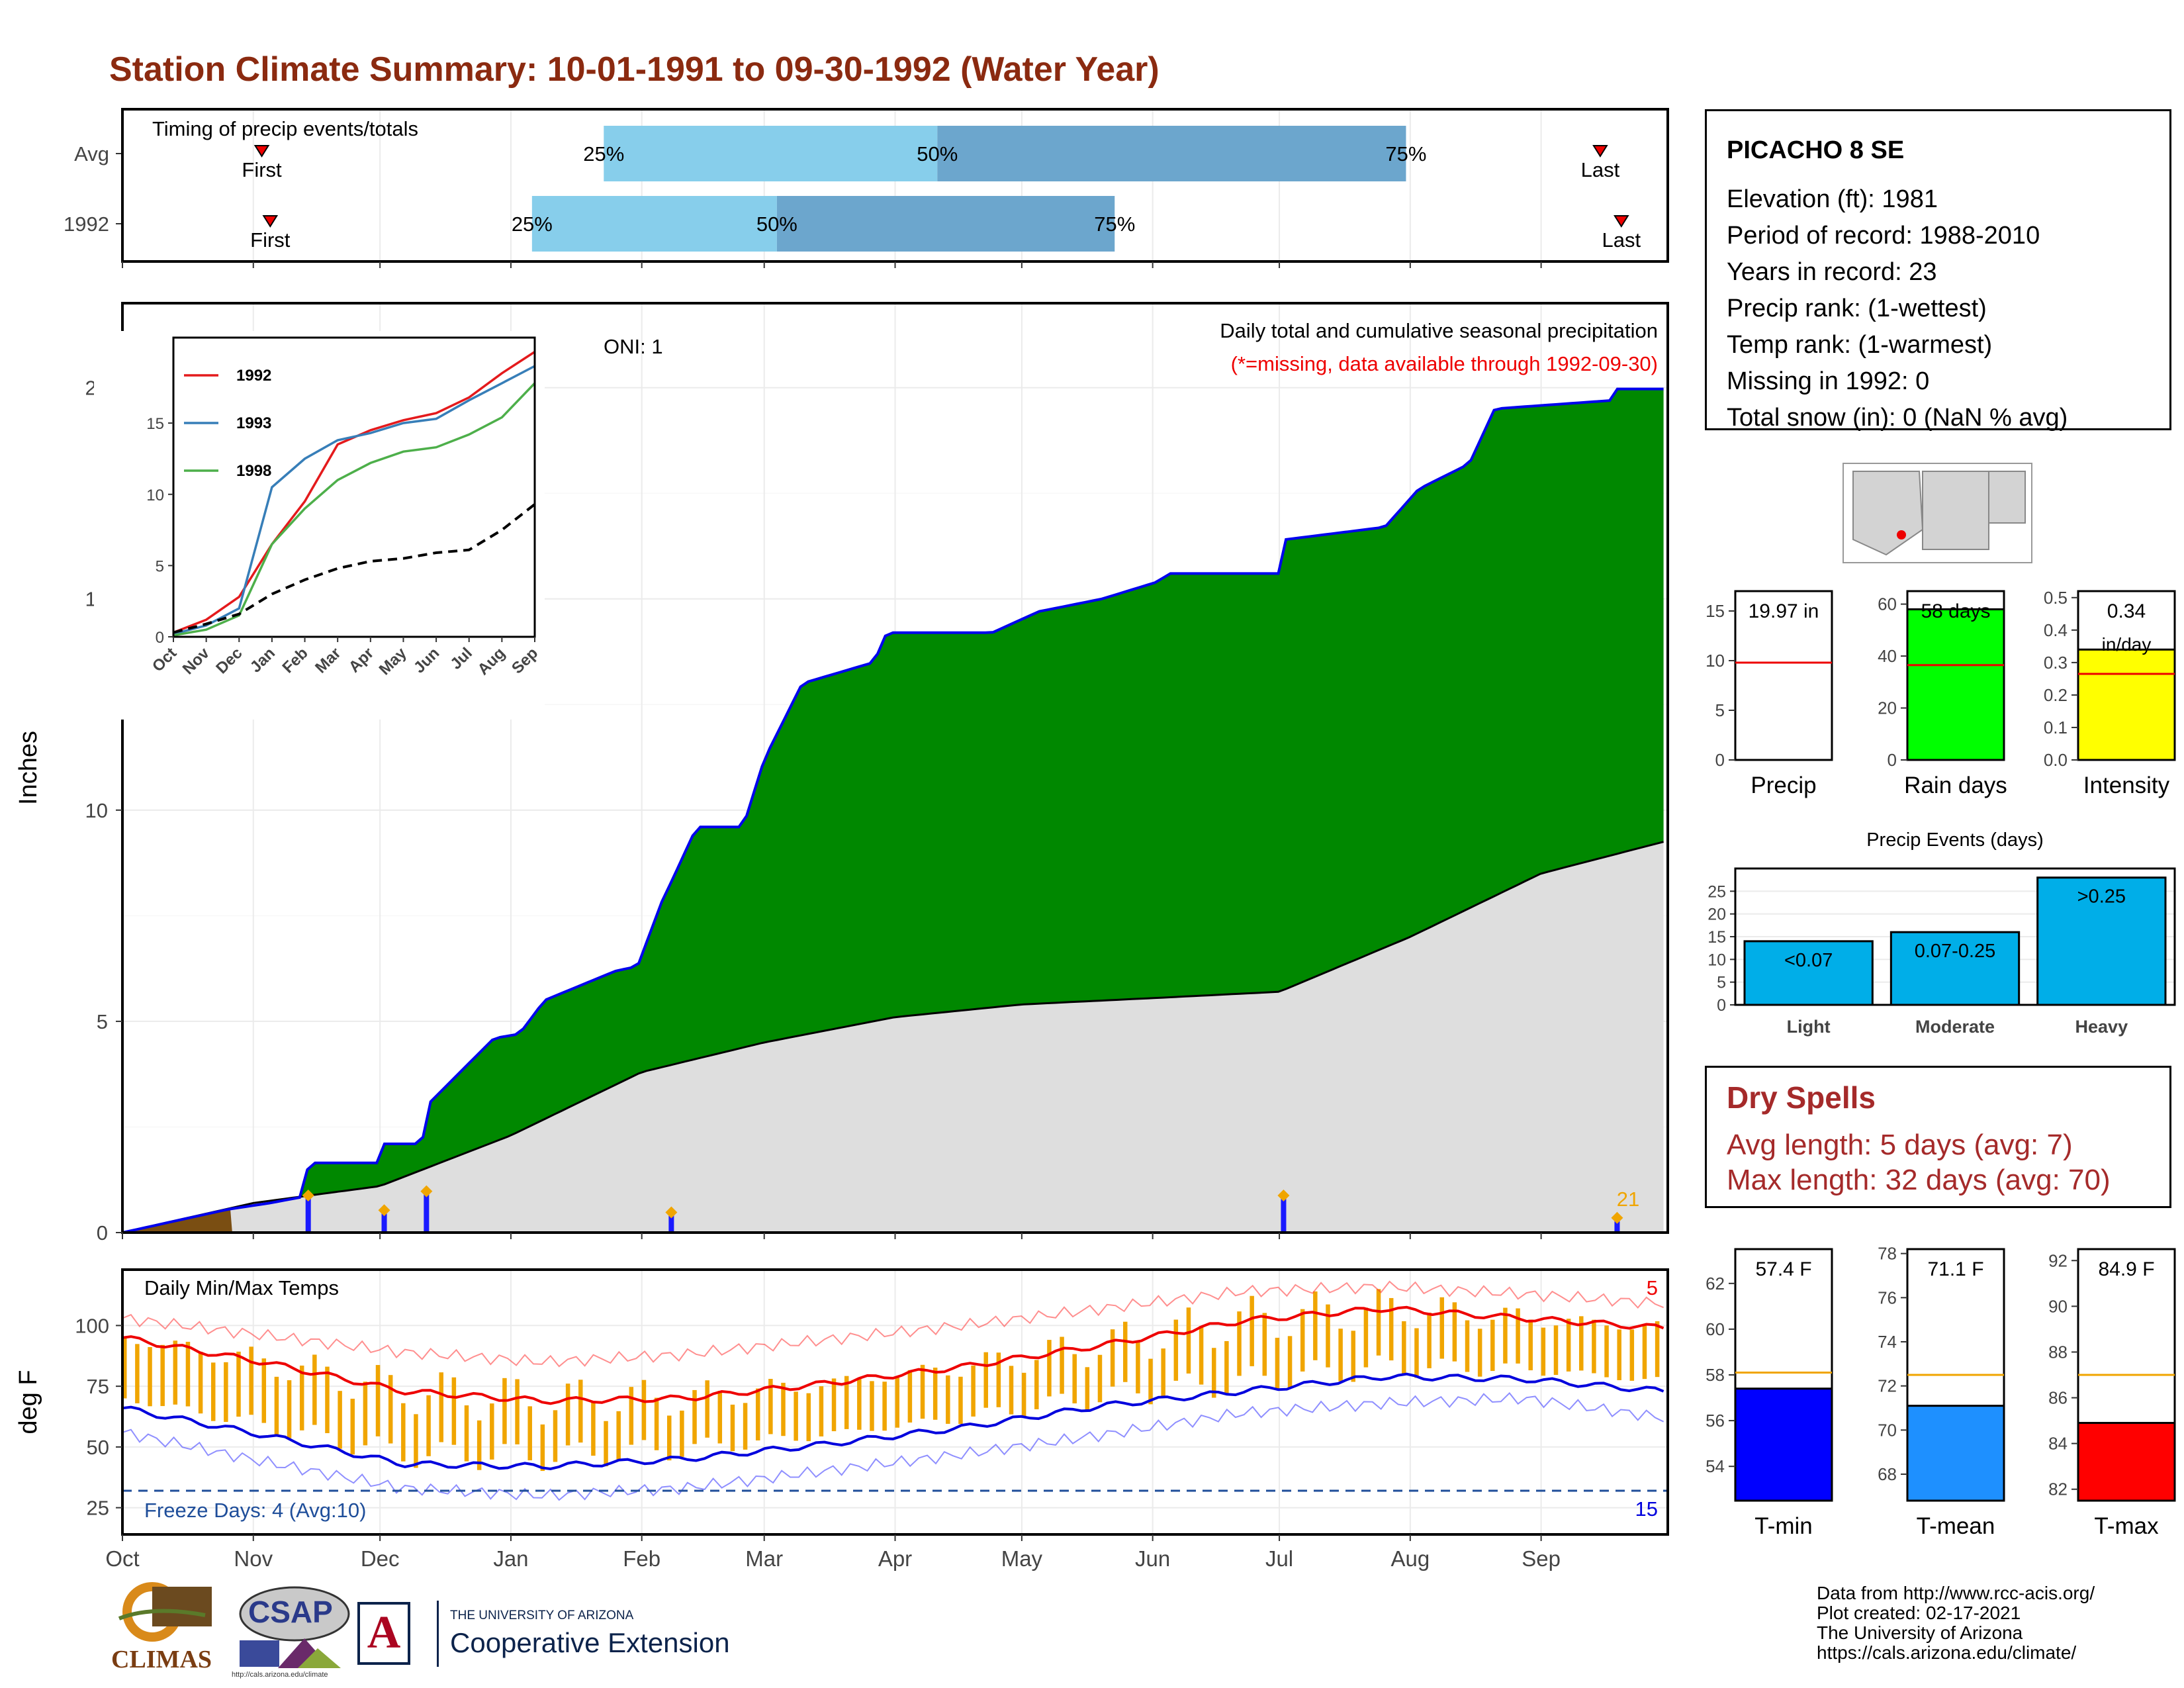  I want to click on tmax-y-tick-label: 82, so click(2058, 1489).